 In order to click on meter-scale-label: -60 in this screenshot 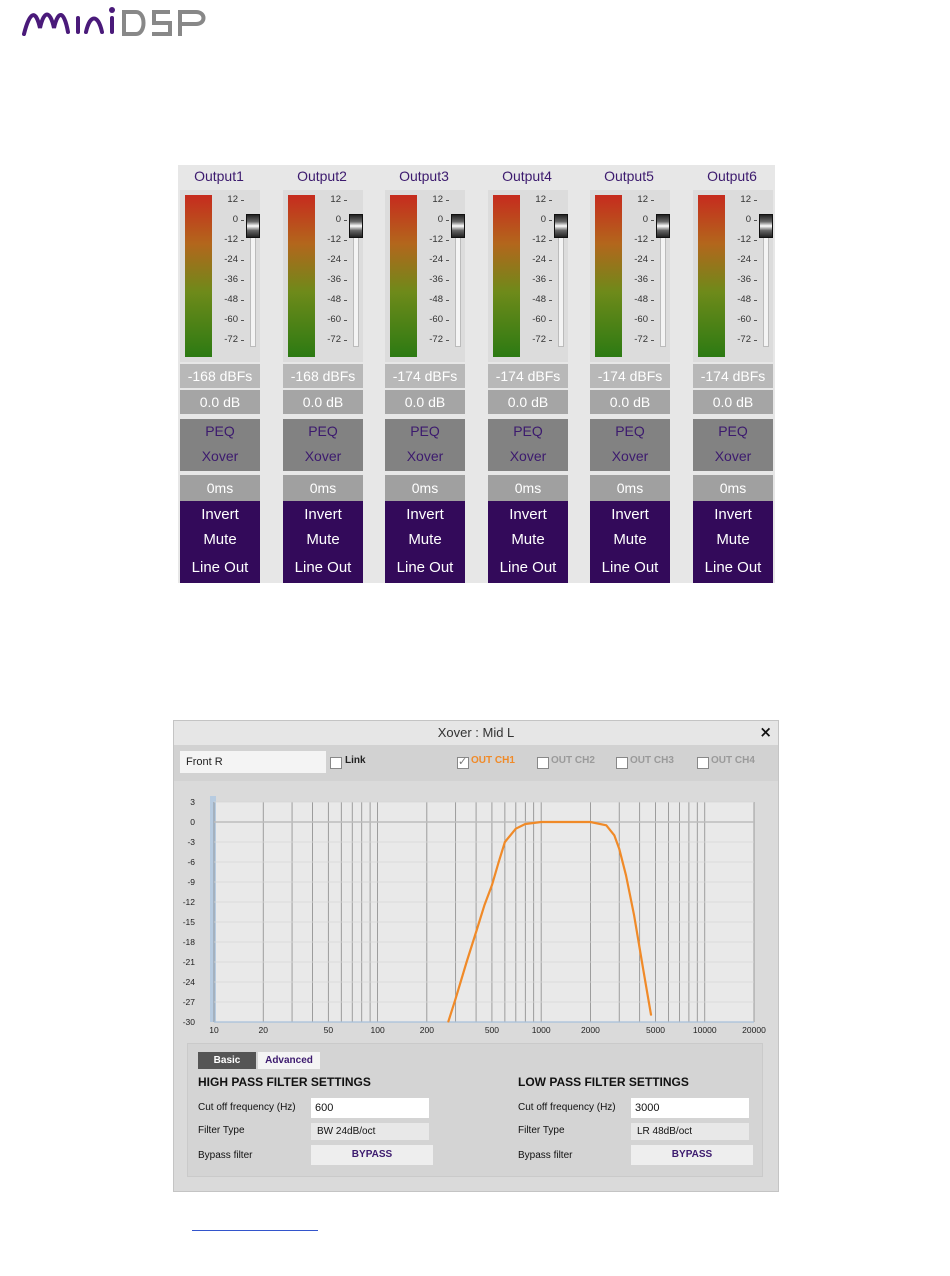, I will do `click(539, 319)`.